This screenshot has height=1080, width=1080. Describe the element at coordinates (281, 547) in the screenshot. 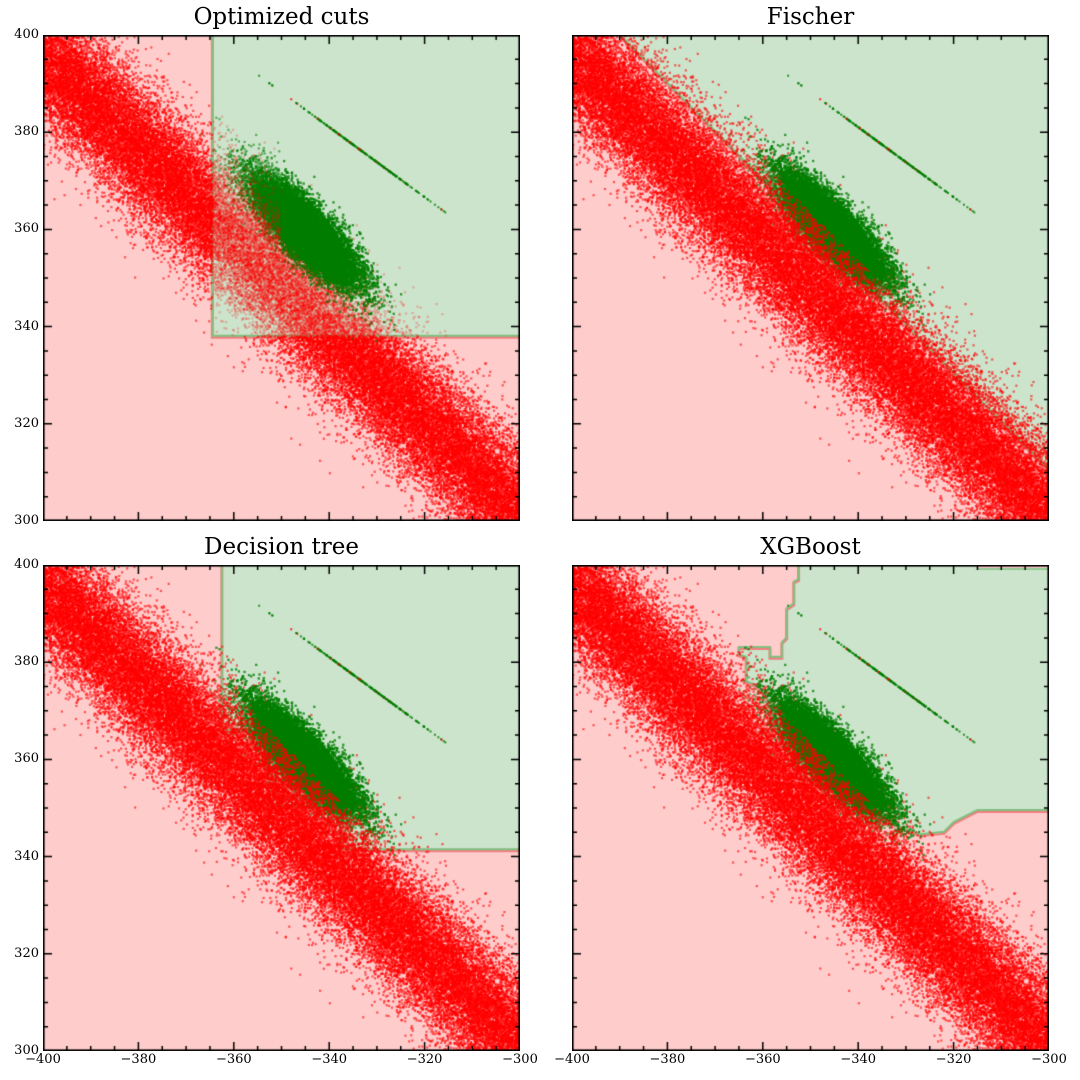

I see `subplot-title: Decision tree` at that location.